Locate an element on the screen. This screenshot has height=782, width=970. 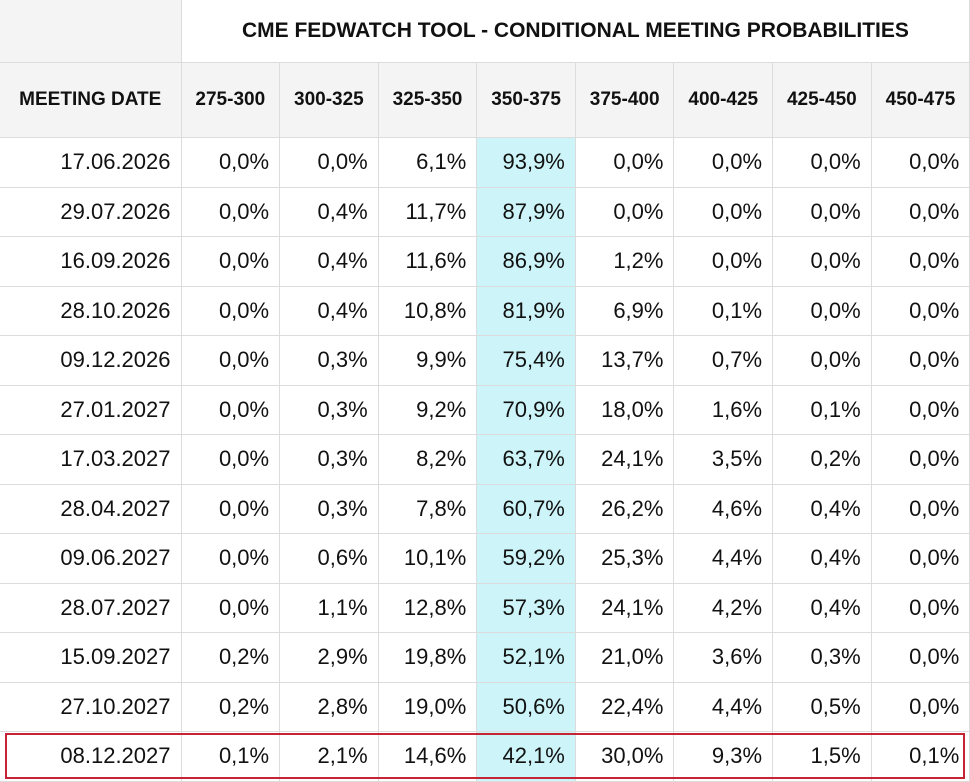
probability-cell: 0,5% is located at coordinates (822, 706).